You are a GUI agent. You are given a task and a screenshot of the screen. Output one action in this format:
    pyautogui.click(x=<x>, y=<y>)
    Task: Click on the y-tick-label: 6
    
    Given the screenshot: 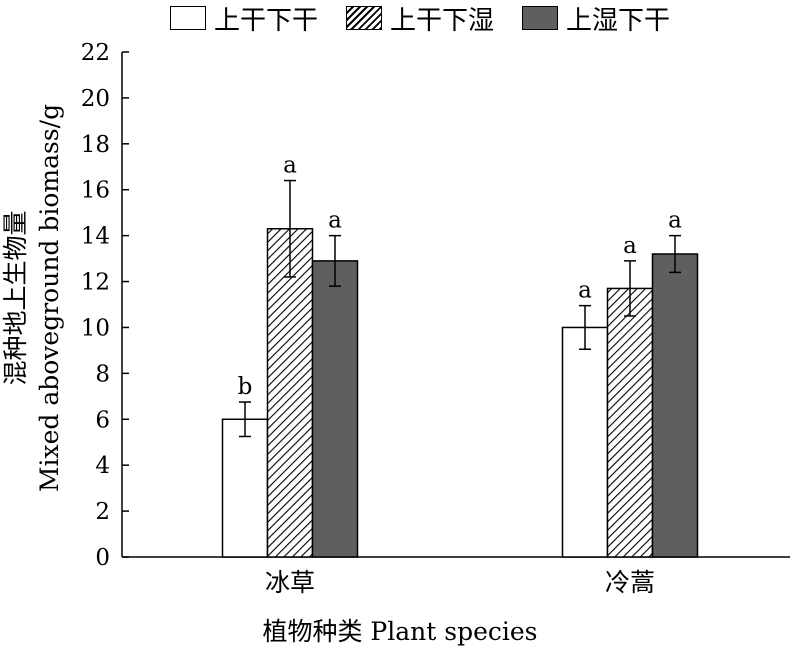 What is the action you would take?
    pyautogui.click(x=102, y=420)
    